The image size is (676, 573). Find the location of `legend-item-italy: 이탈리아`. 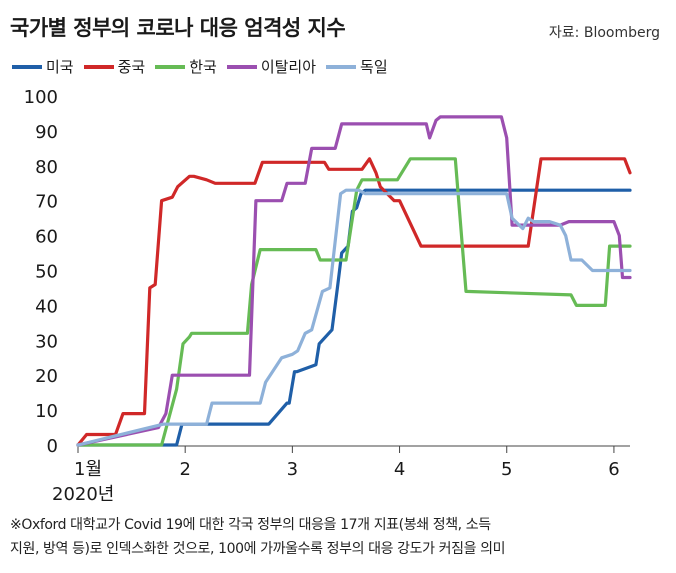

legend-item-italy: 이탈리아 is located at coordinates (271, 66).